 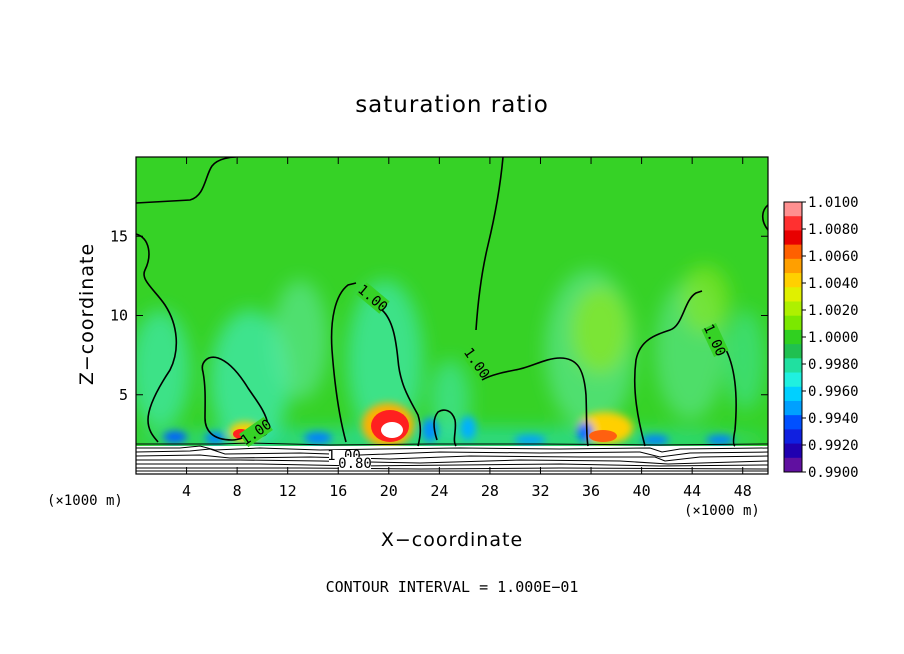 I want to click on surface-contours, so click(x=452, y=457).